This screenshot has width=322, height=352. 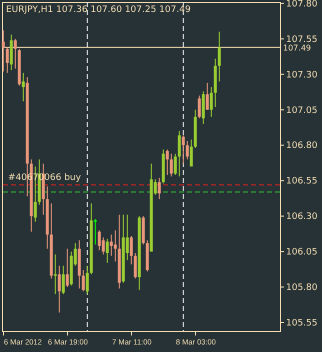 I want to click on chart-title: EURJPY,H1 107.36 107.60 107.25 107.49, so click(x=98, y=10).